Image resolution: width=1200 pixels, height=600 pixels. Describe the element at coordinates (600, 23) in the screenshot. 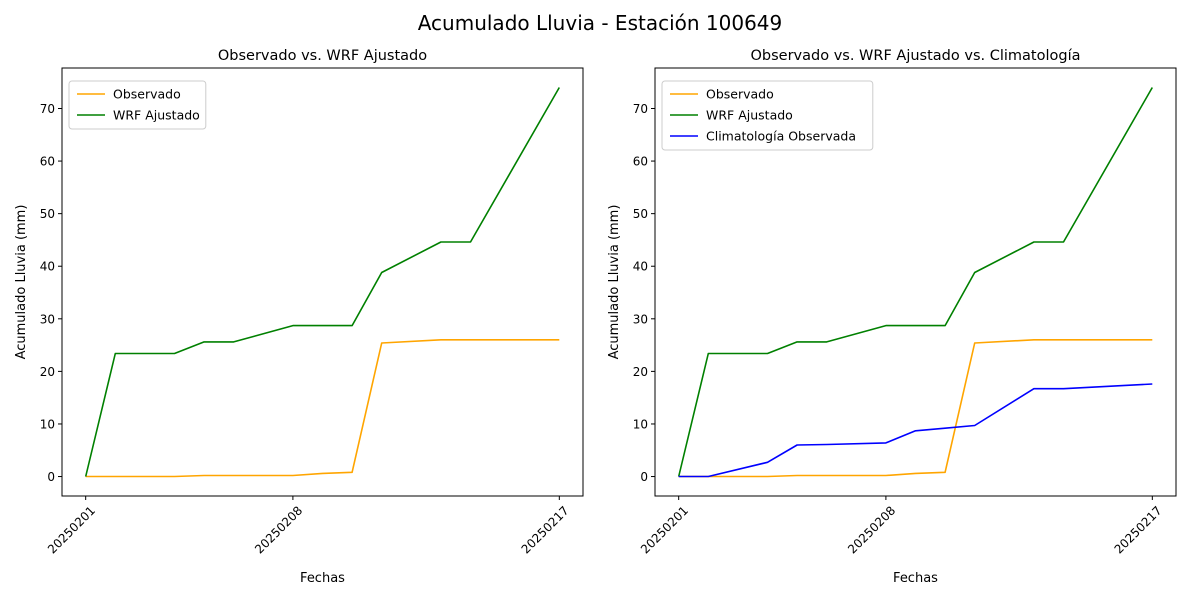

I see `figure-suptitle: Acumulado Lluvia - Estación 100649` at that location.